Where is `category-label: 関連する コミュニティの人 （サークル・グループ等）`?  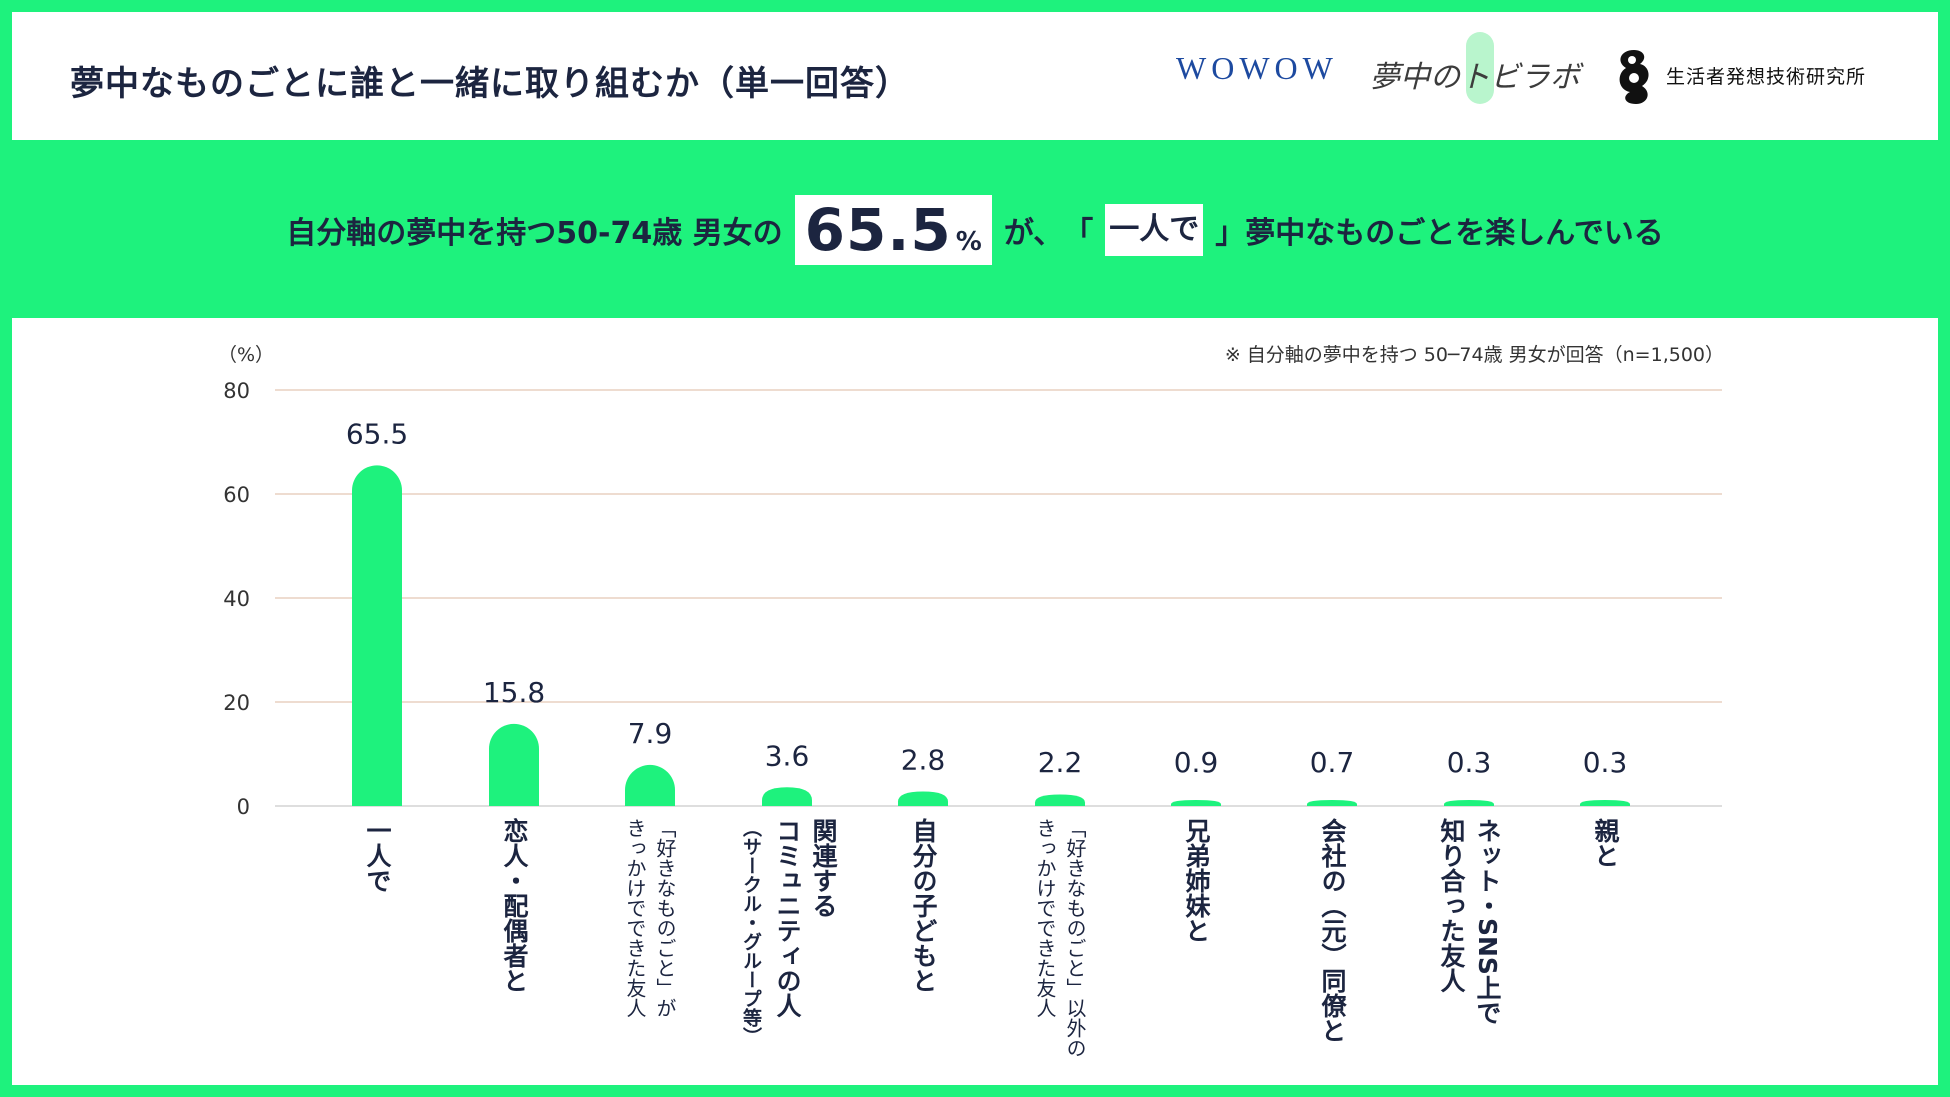
category-label: 関連する コミュニティの人 （サークル・グループ等） is located at coordinates (787, 932).